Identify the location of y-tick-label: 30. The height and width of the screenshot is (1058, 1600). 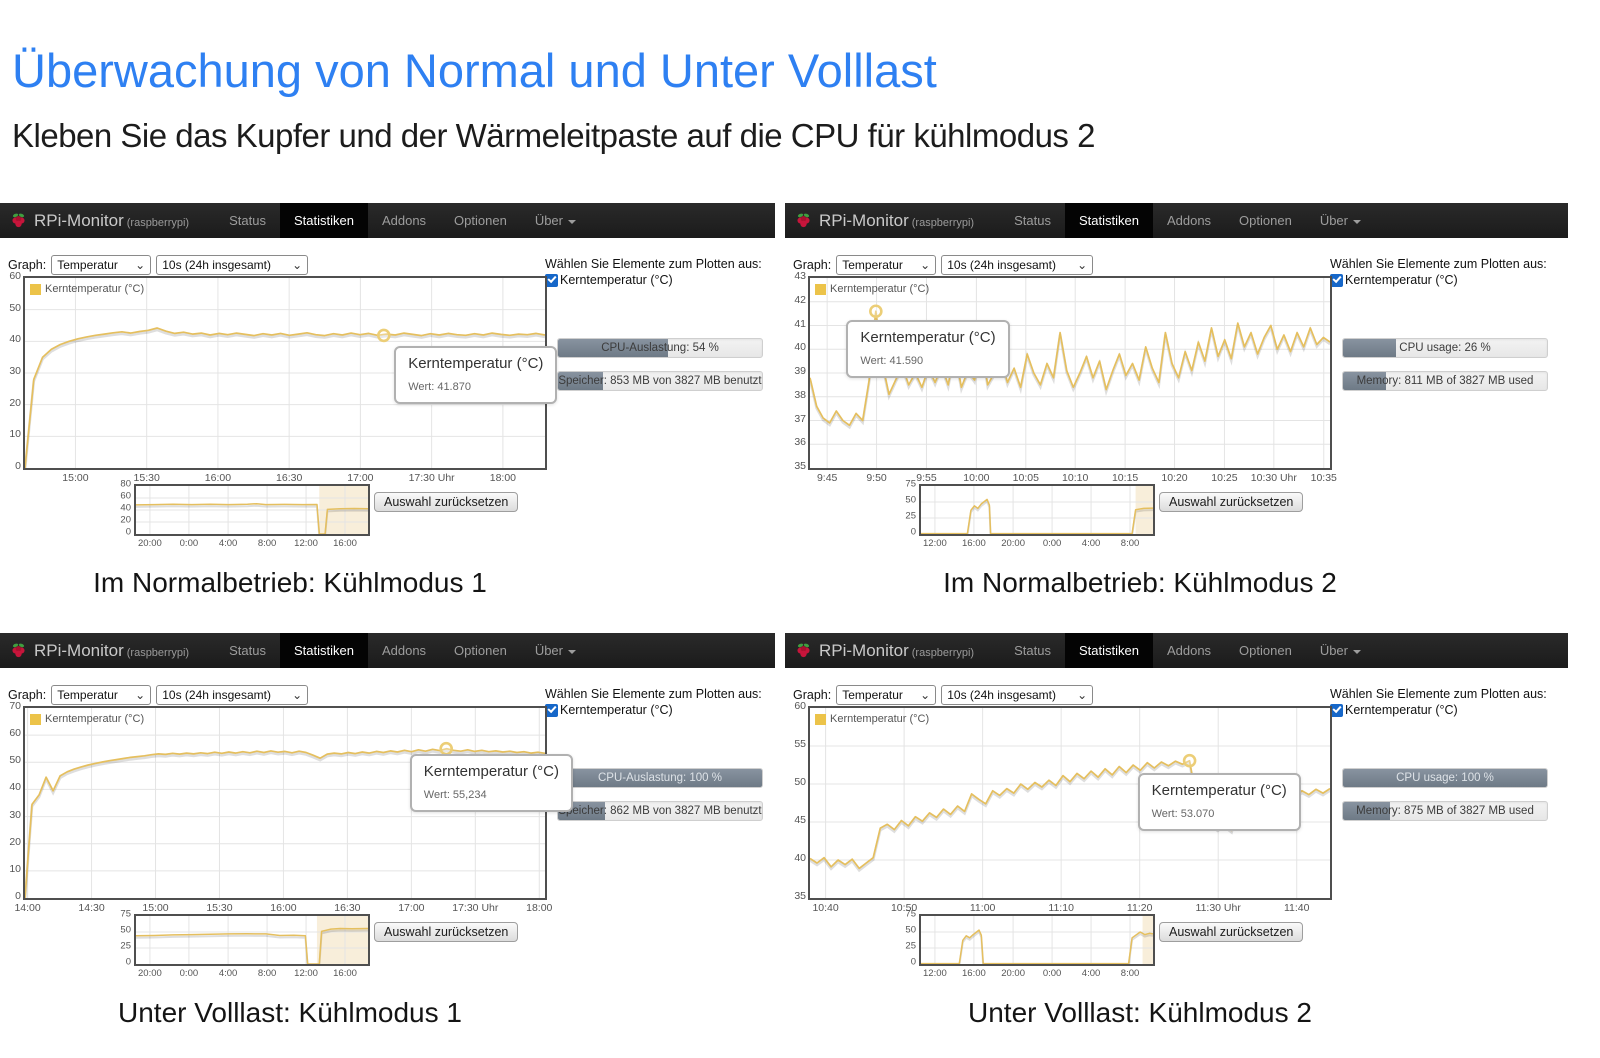
(15, 371).